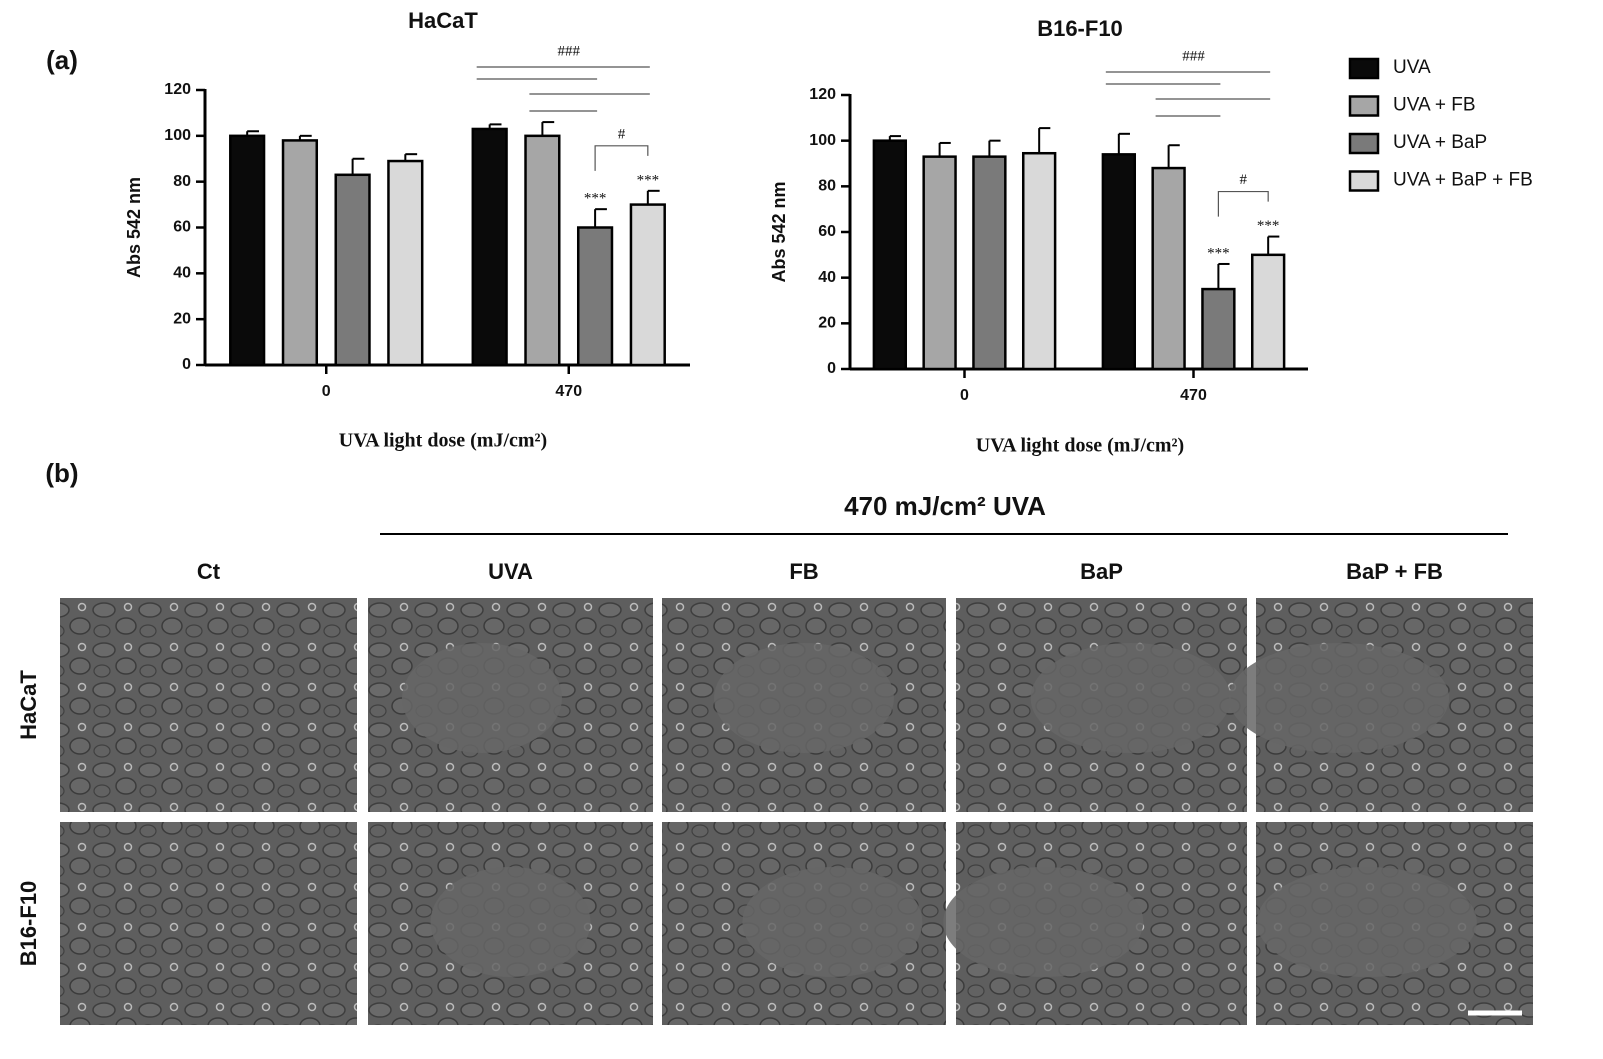 The image size is (1603, 1059). I want to click on micrograph-title: 470 mJ/cm² UVA, so click(945, 506).